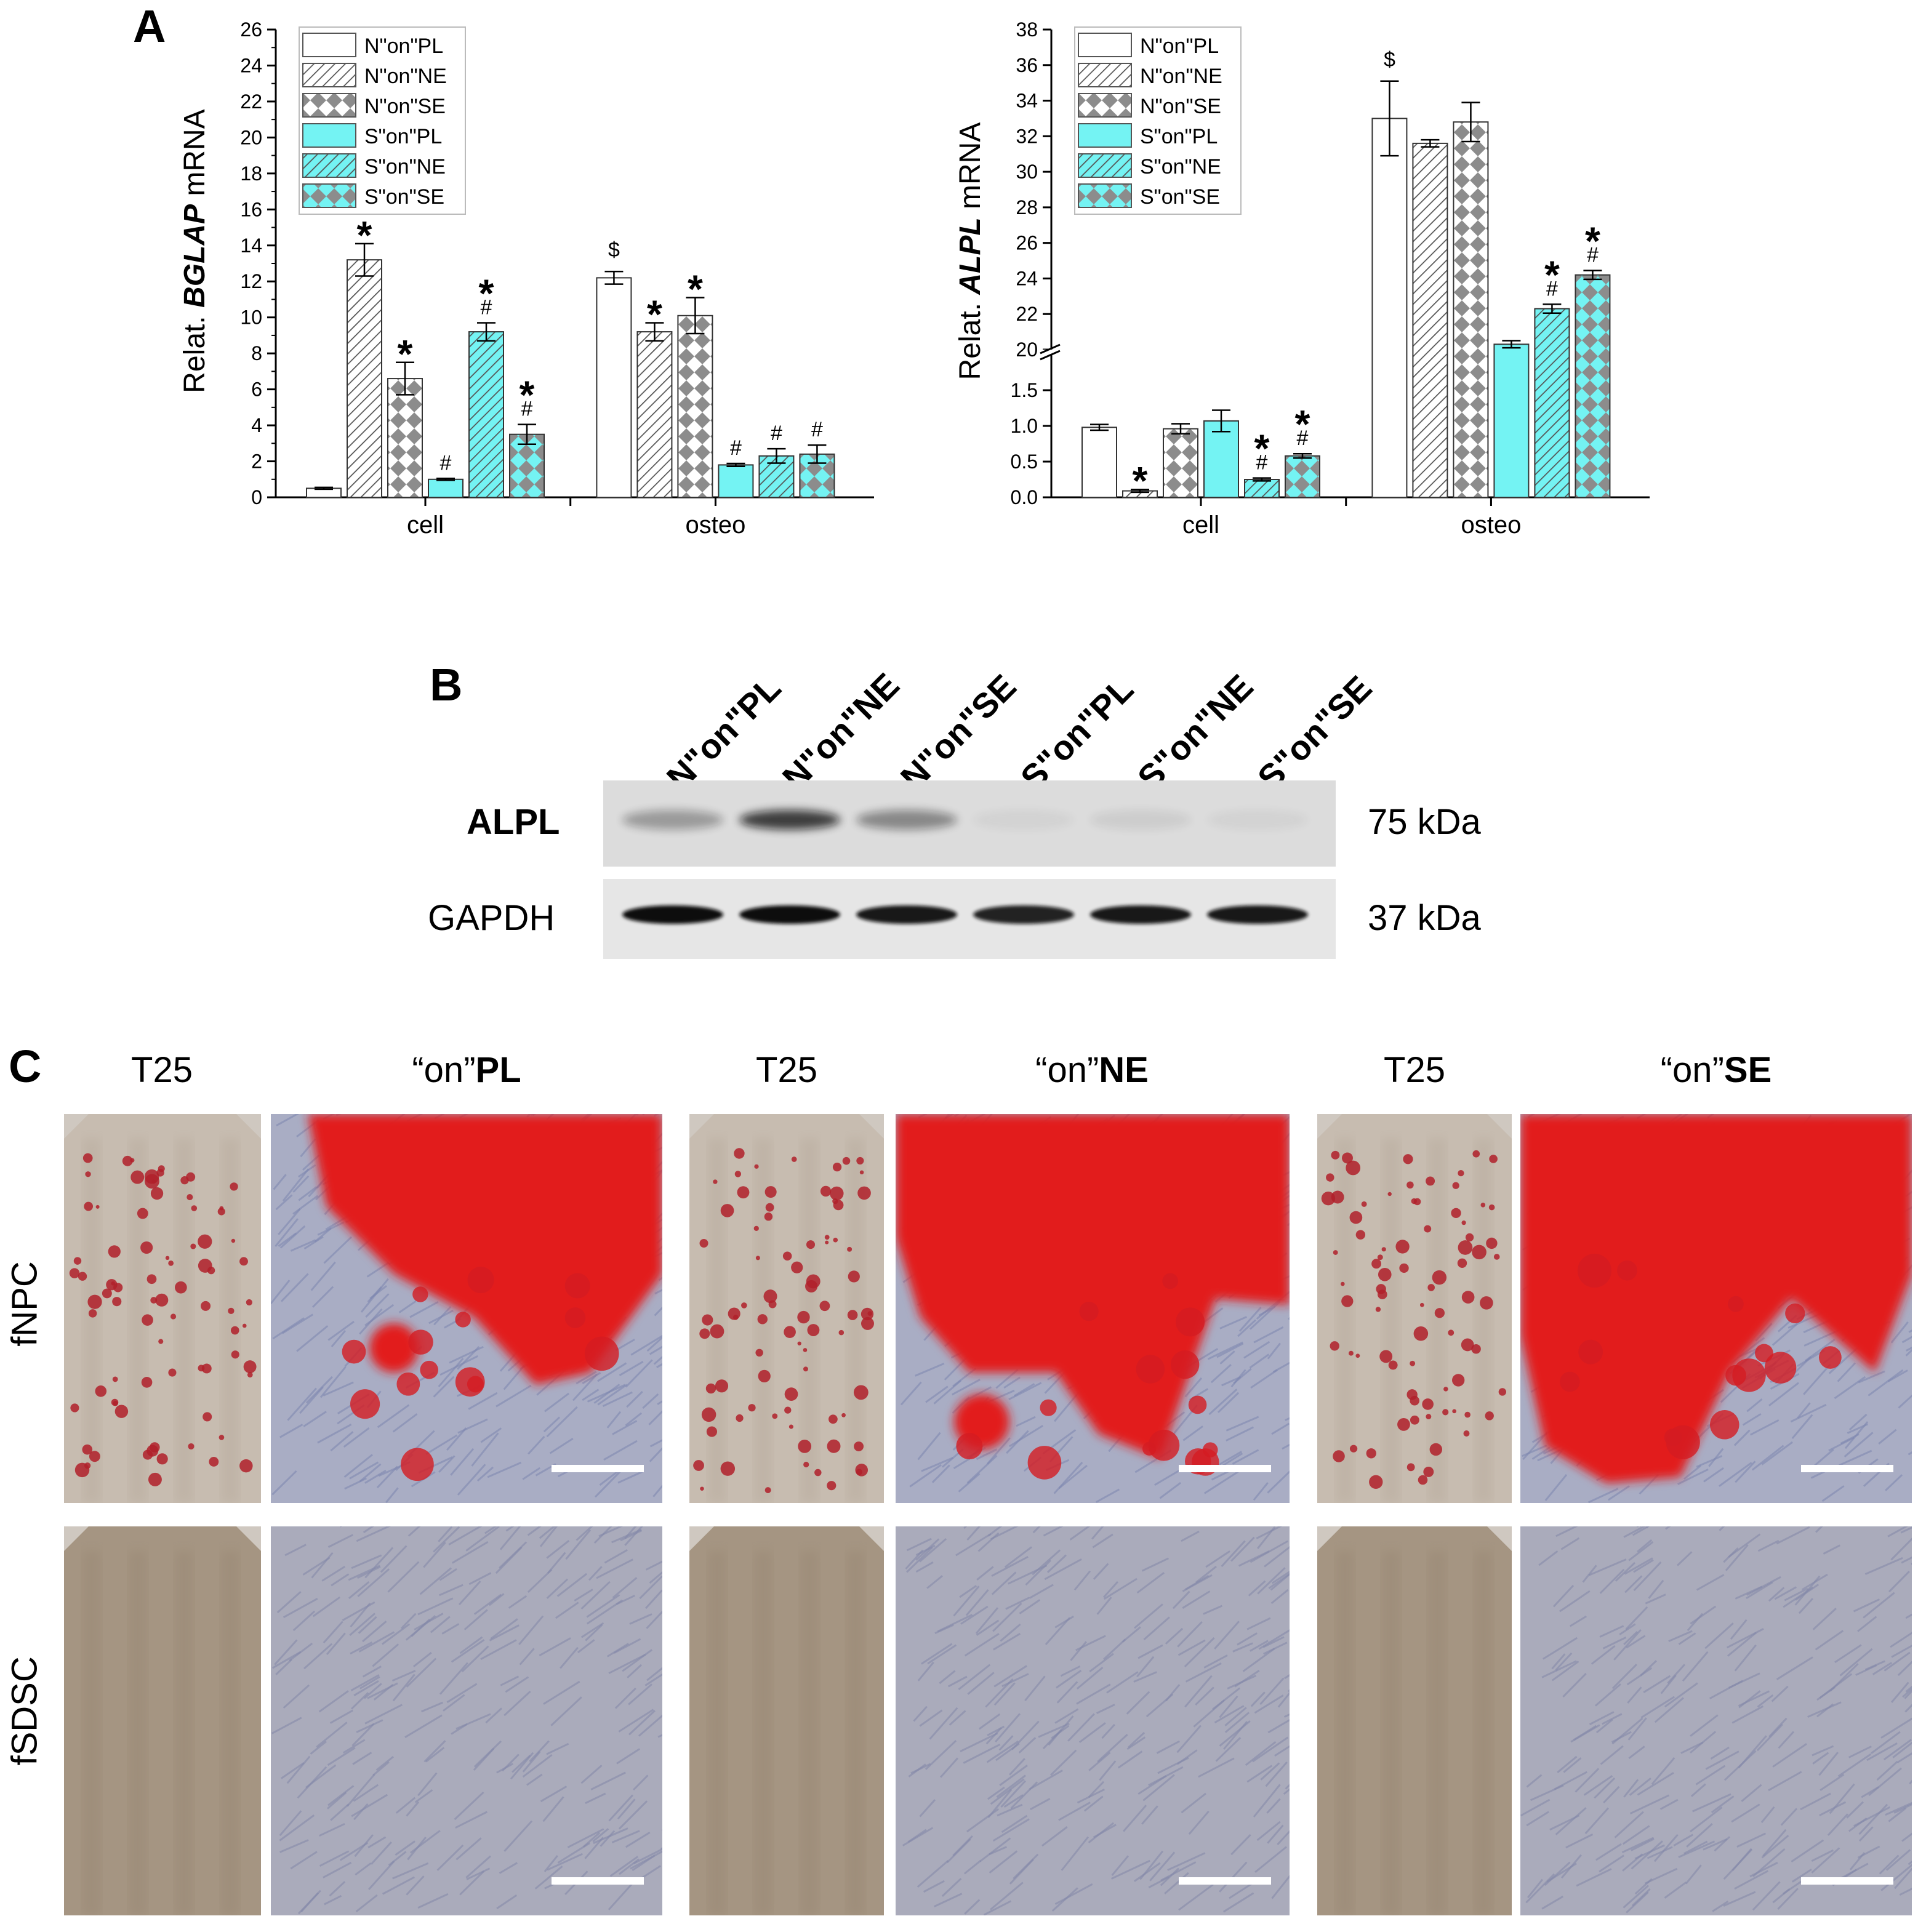 The height and width of the screenshot is (1932, 1926). Describe the element at coordinates (24, 1304) in the screenshot. I see `row-header-fnpc: fNPC` at that location.